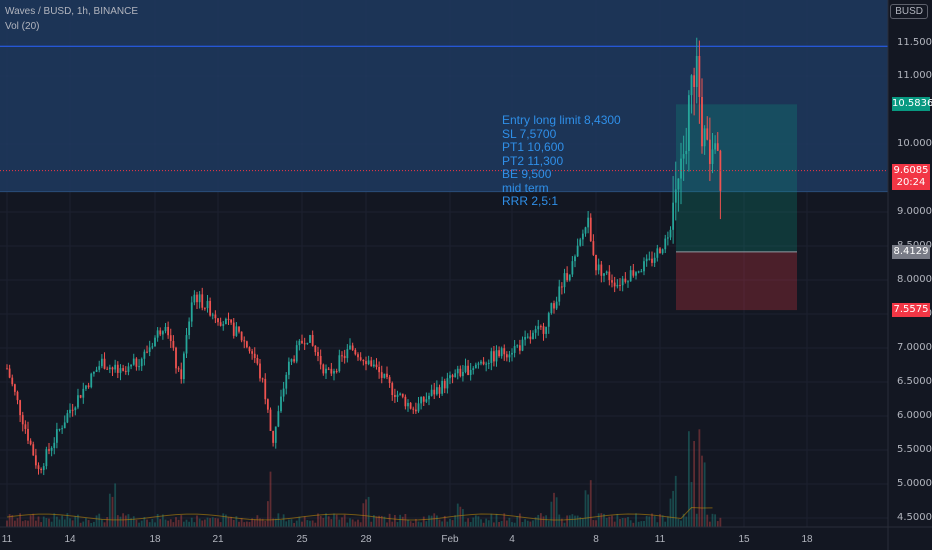  What do you see at coordinates (911, 183) in the screenshot?
I see `price-tag: 20:24` at bounding box center [911, 183].